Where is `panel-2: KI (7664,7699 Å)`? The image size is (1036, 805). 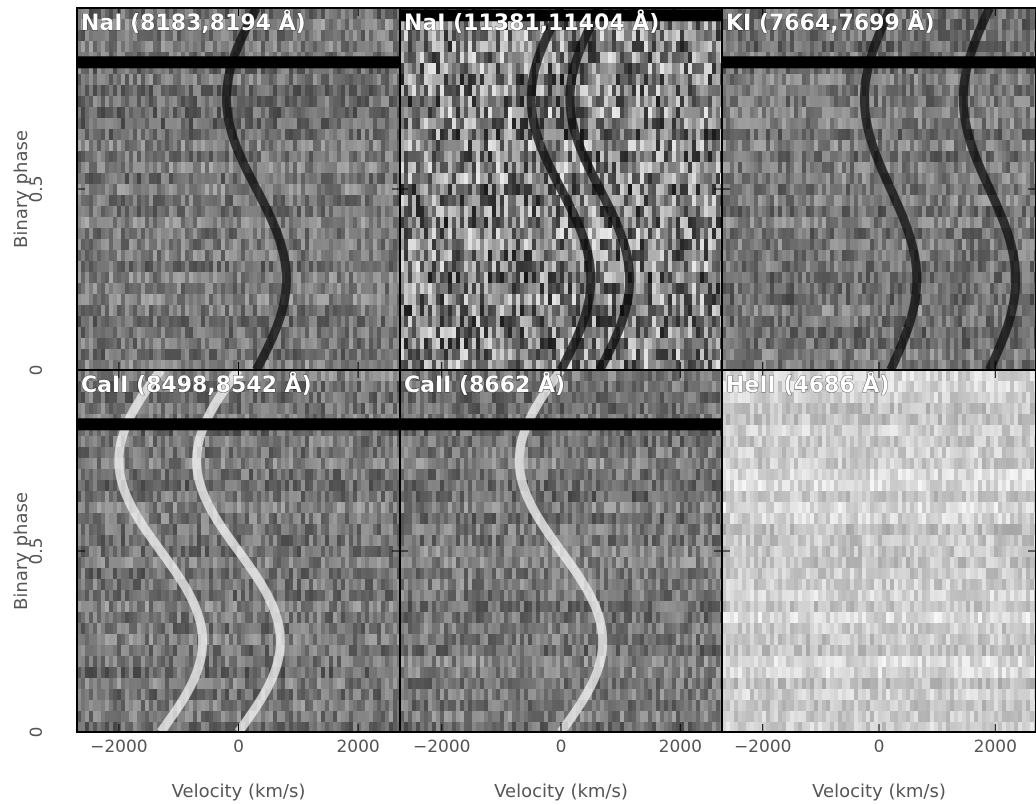
panel-2: KI (7664,7699 Å) is located at coordinates (878, 189).